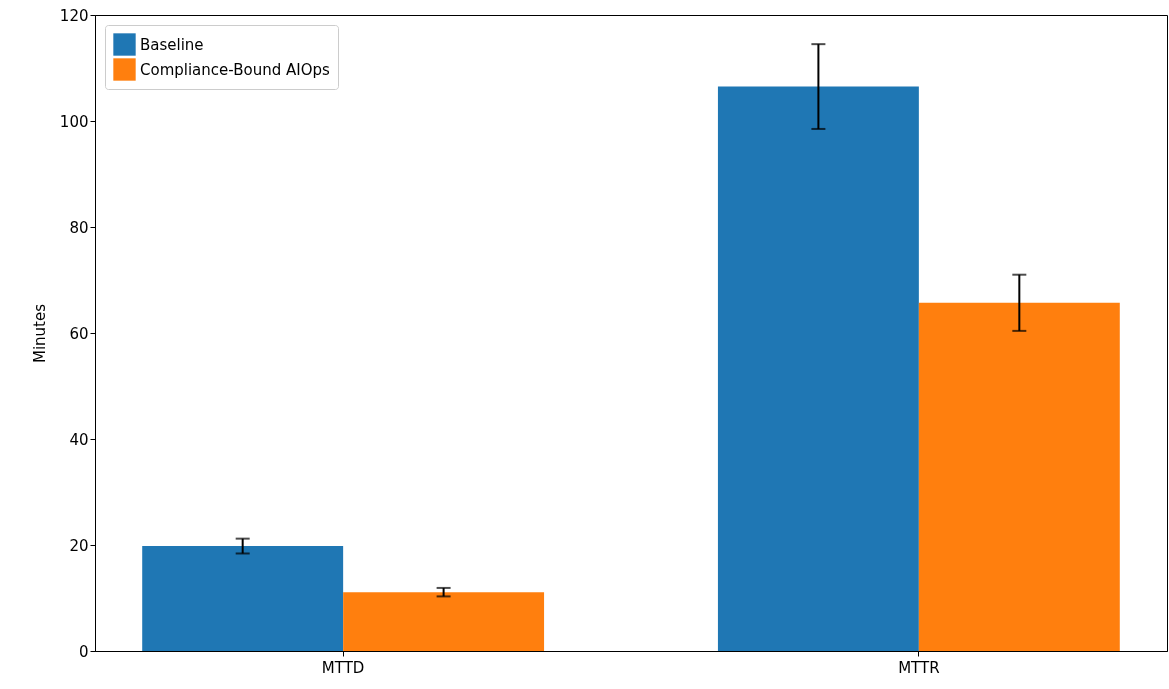 The width and height of the screenshot is (1169, 689). What do you see at coordinates (172, 44) in the screenshot?
I see `legend-label: Baseline` at bounding box center [172, 44].